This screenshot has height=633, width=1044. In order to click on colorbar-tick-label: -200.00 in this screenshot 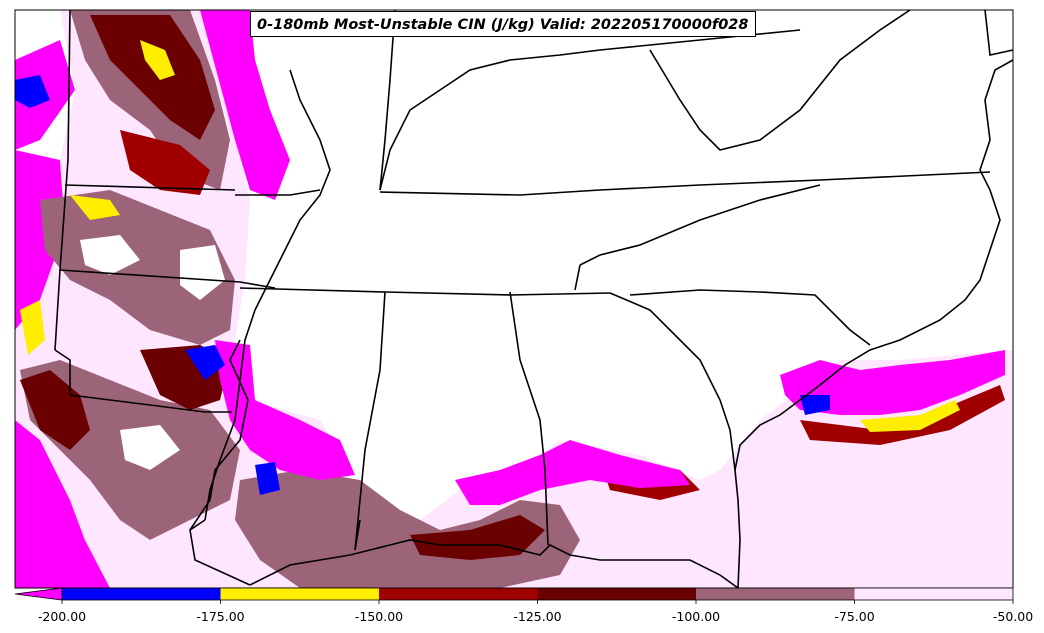, I will do `click(62, 616)`.